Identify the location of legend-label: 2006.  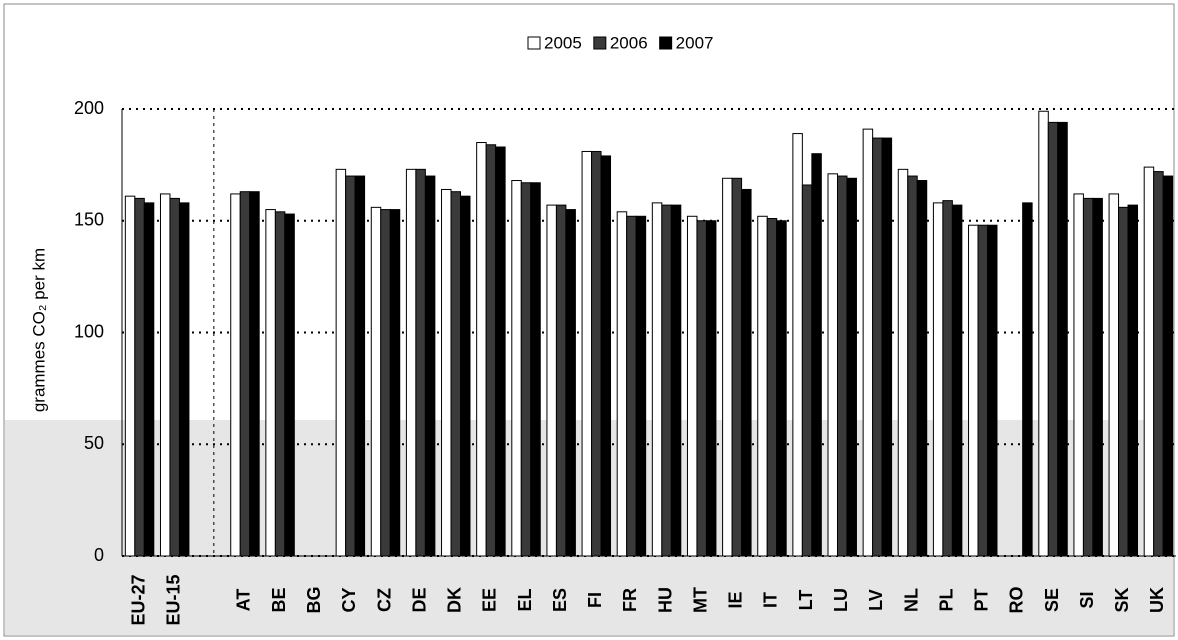
(629, 42).